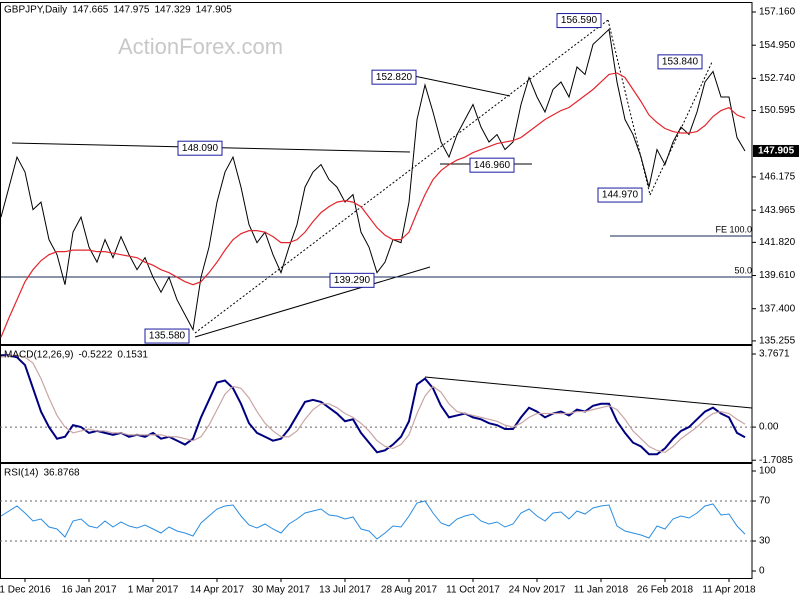 The image size is (800, 600). What do you see at coordinates (733, 229) in the screenshot?
I see `level-label: FE 100.0` at bounding box center [733, 229].